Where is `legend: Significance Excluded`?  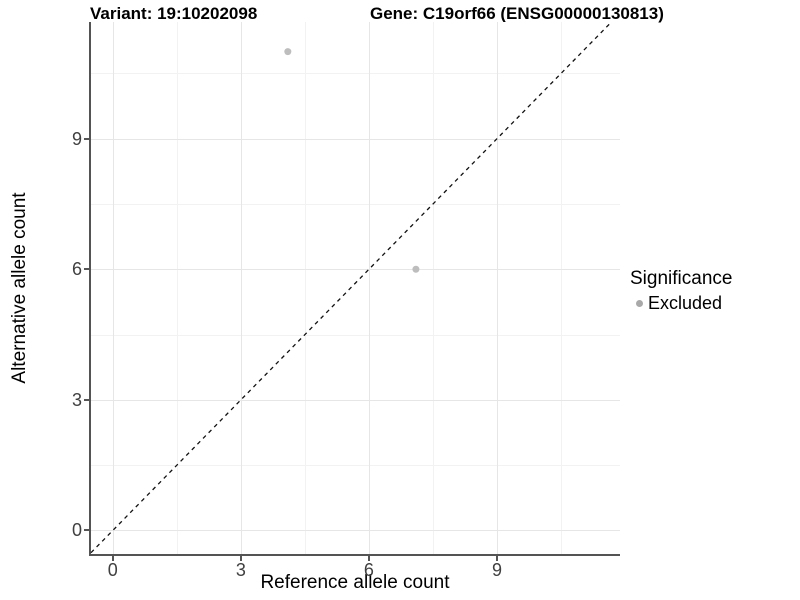 legend: Significance Excluded is located at coordinates (681, 290).